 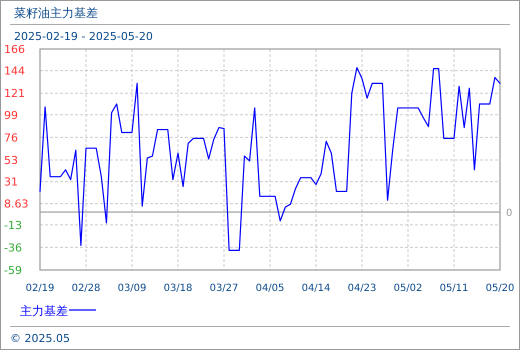 I want to click on x-tick-label: 05/20, so click(x=500, y=288).